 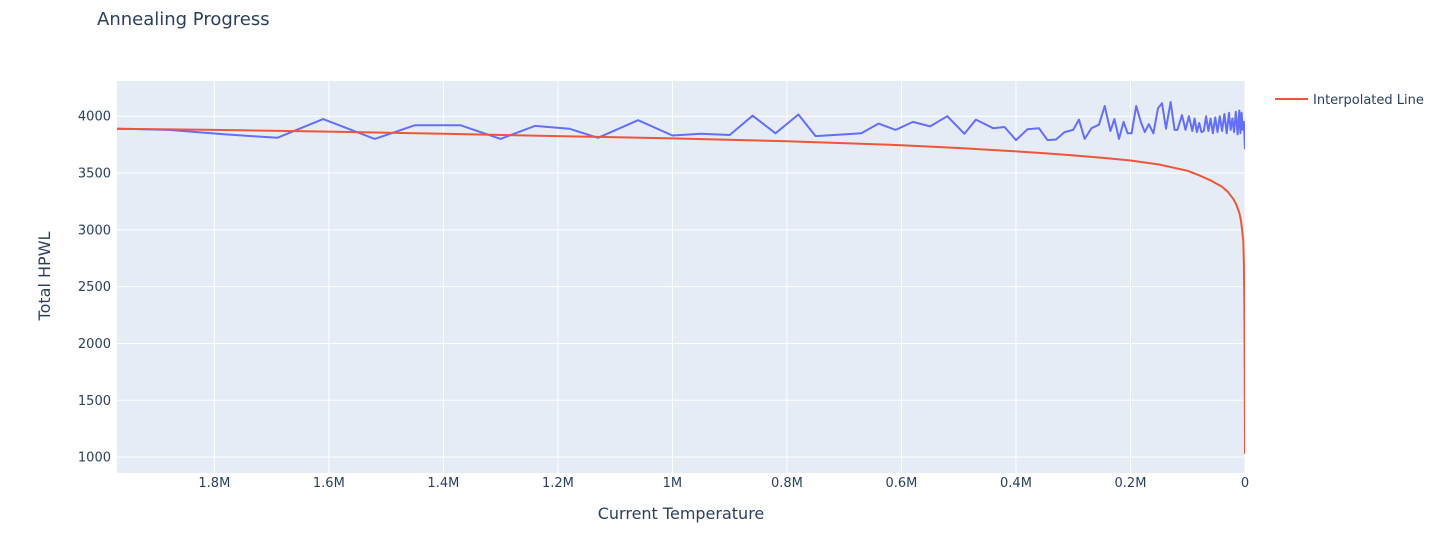 What do you see at coordinates (94, 230) in the screenshot?
I see `y-tick-label: 3000` at bounding box center [94, 230].